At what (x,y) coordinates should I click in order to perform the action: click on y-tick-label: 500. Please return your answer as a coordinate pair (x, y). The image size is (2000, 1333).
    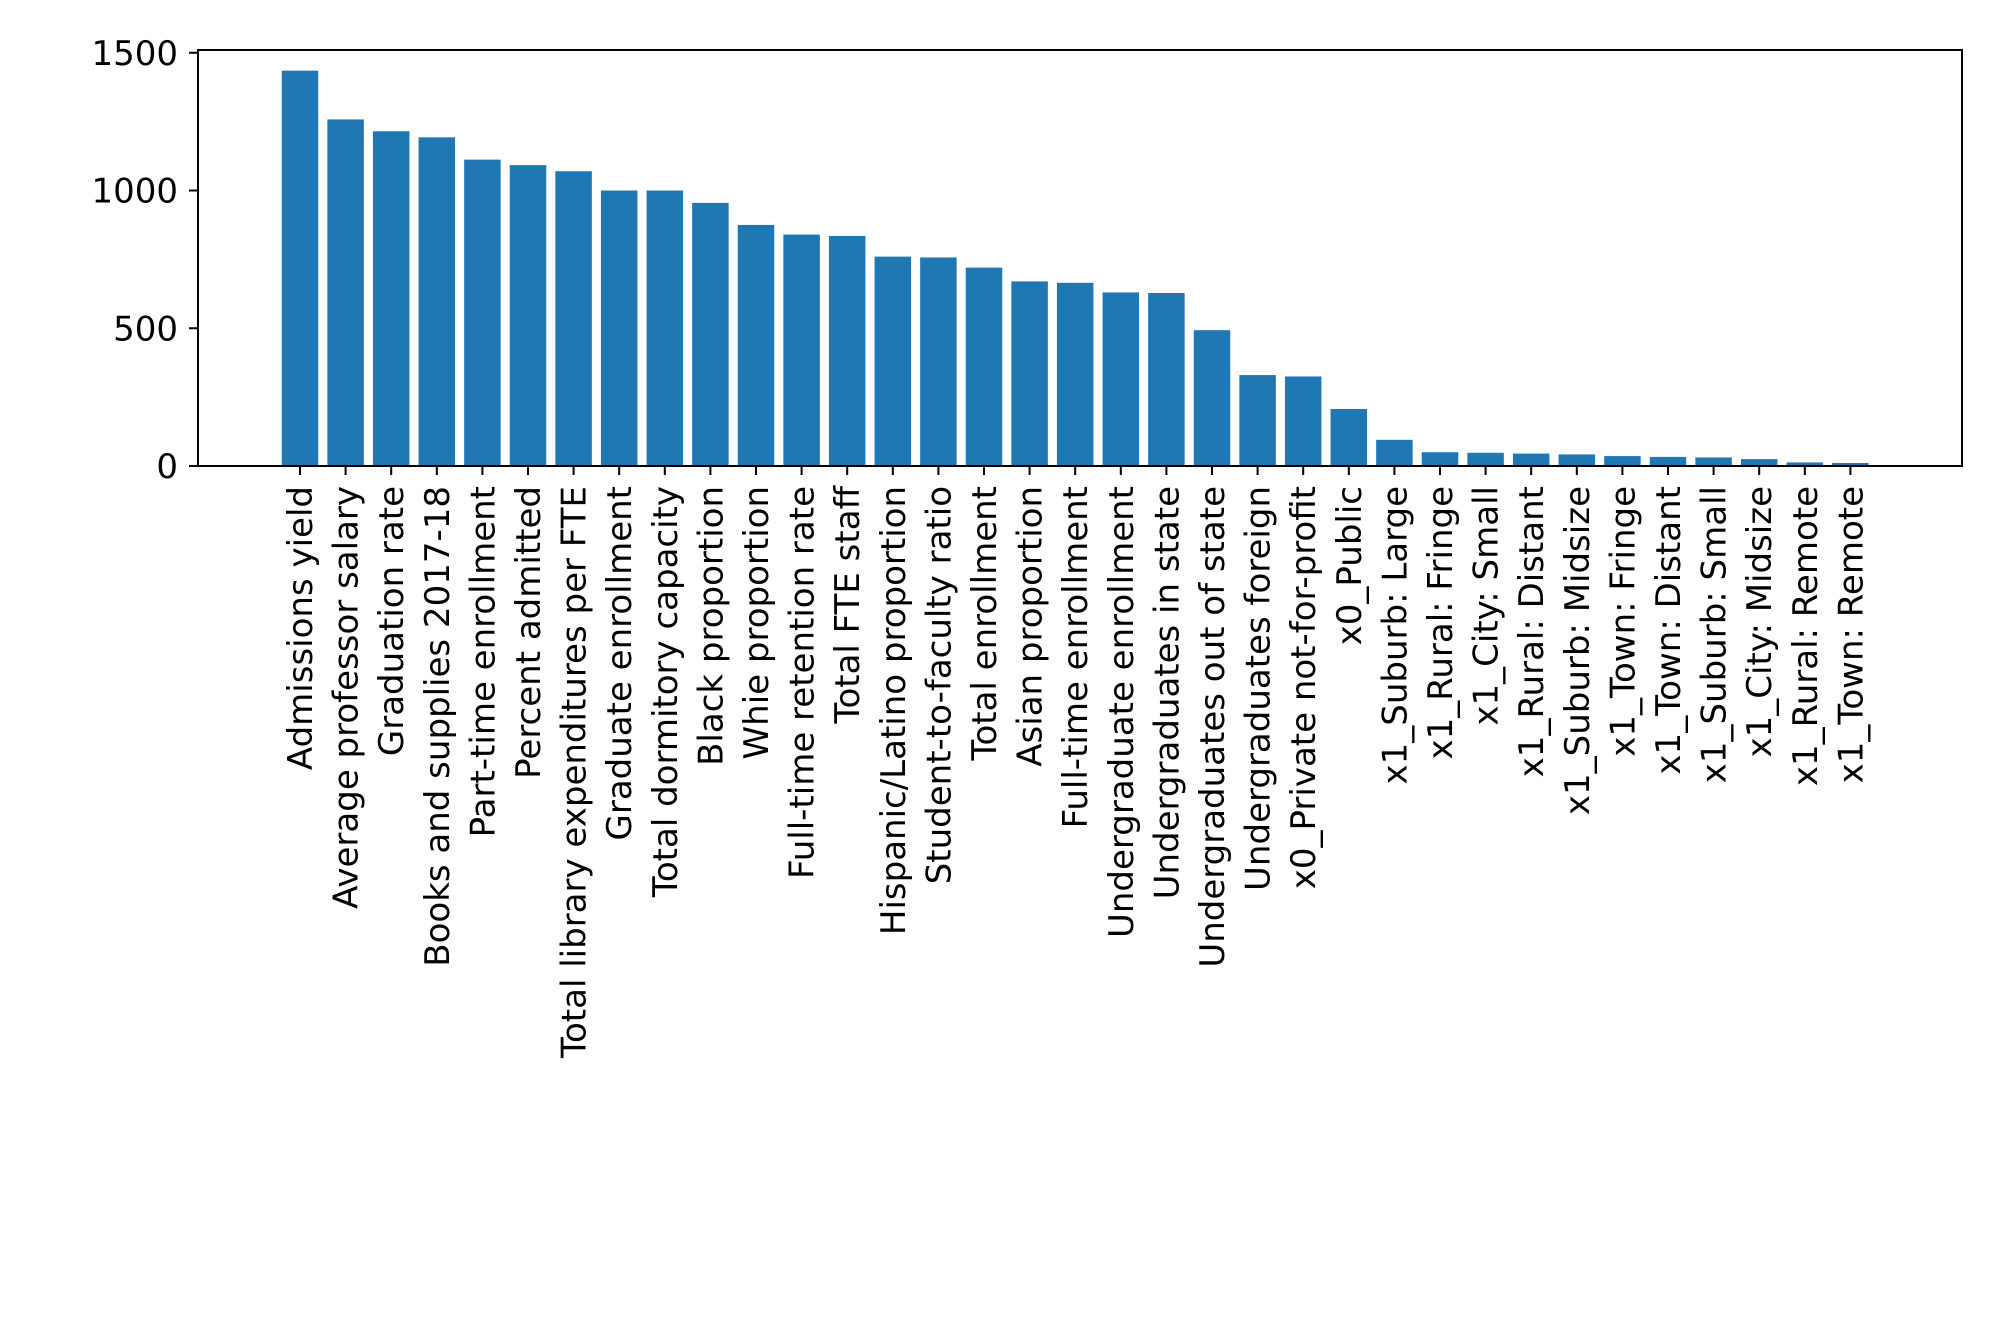
    Looking at the image, I should click on (145, 329).